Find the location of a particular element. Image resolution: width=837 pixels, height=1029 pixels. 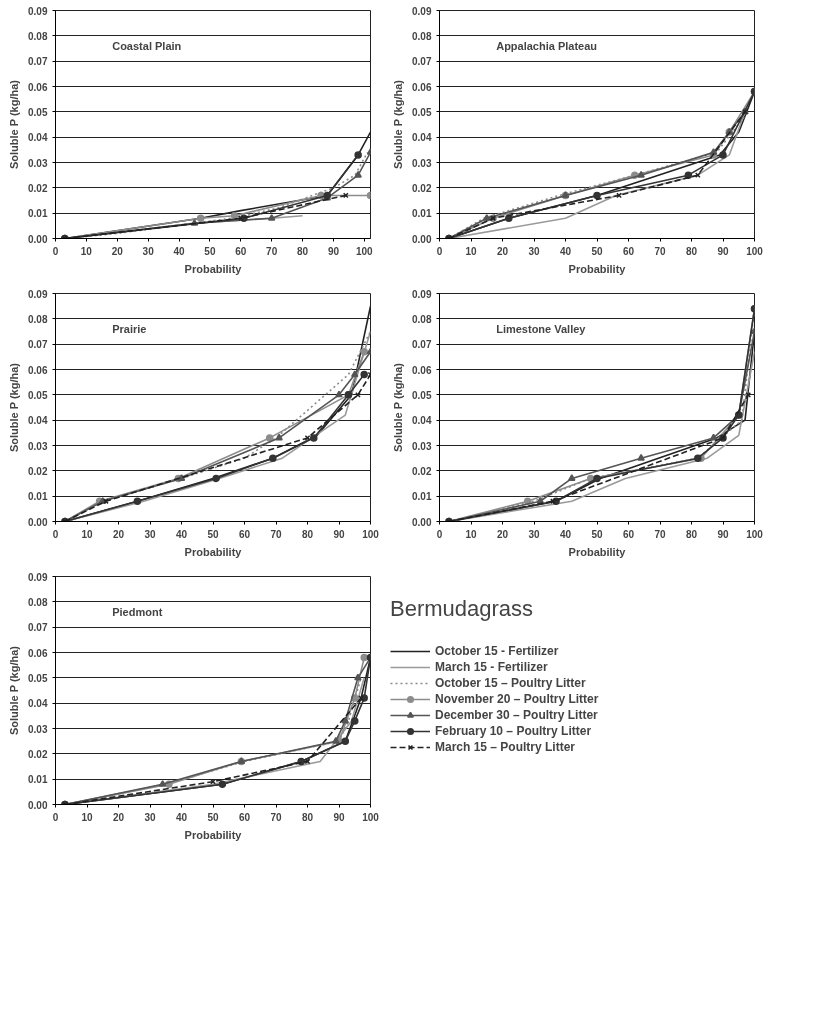

text: Piedmont is located at coordinates (137, 611).